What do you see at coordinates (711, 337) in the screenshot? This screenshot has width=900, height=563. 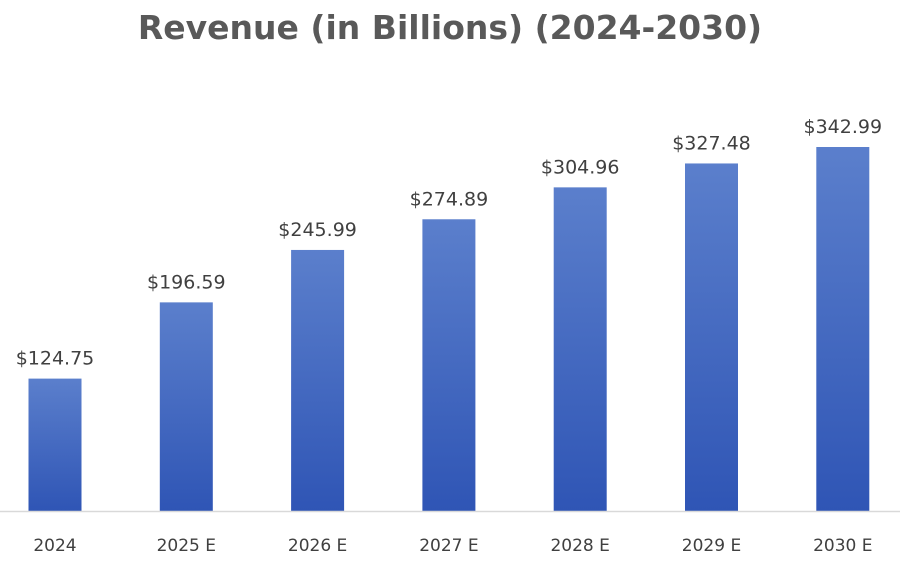 I see `bar-2029-e` at bounding box center [711, 337].